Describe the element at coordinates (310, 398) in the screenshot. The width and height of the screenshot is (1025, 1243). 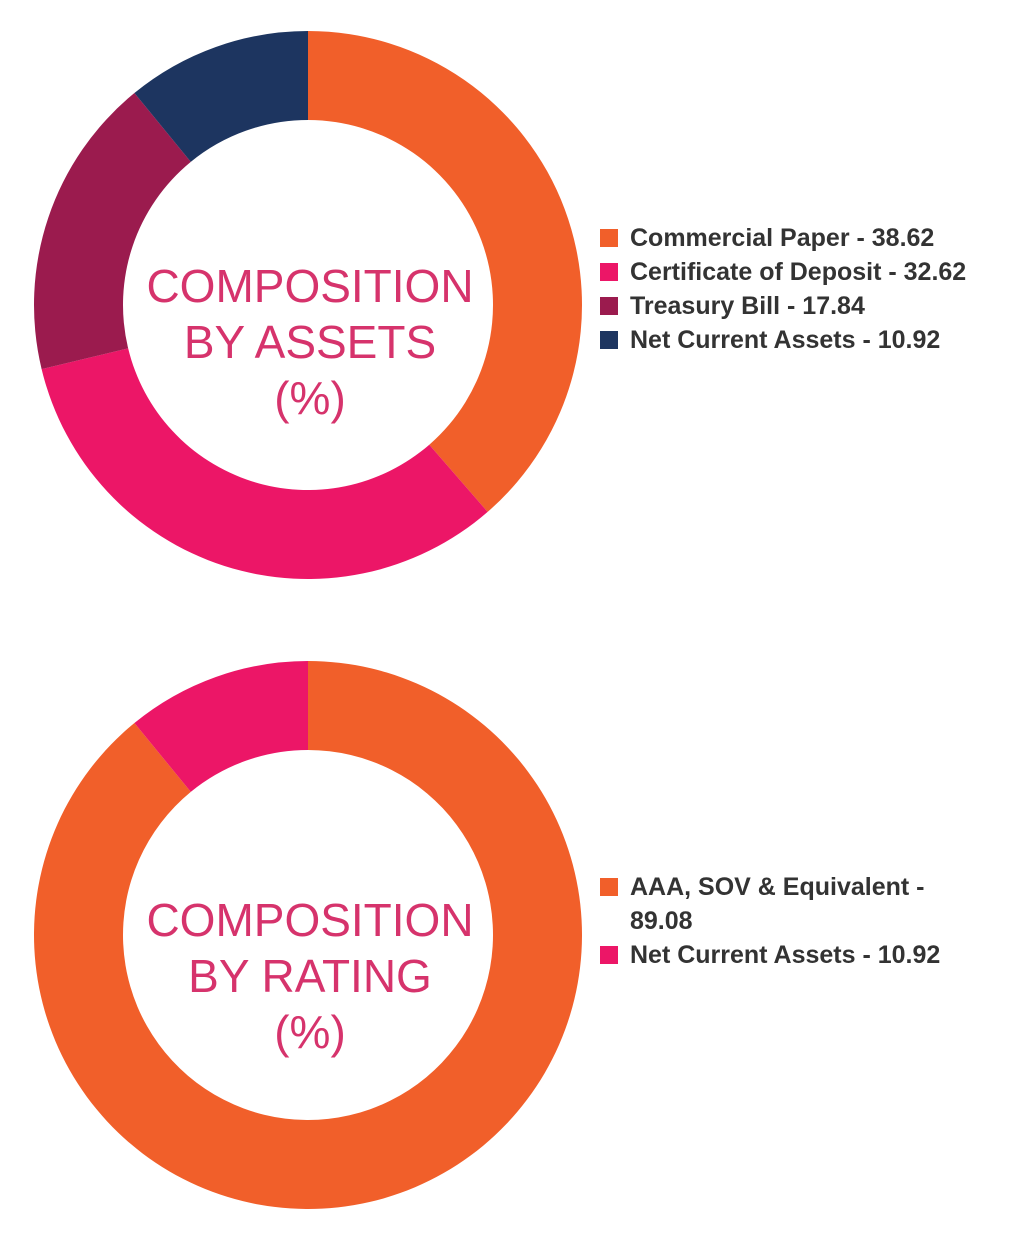
I see `assets-title-line-3: (%)` at that location.